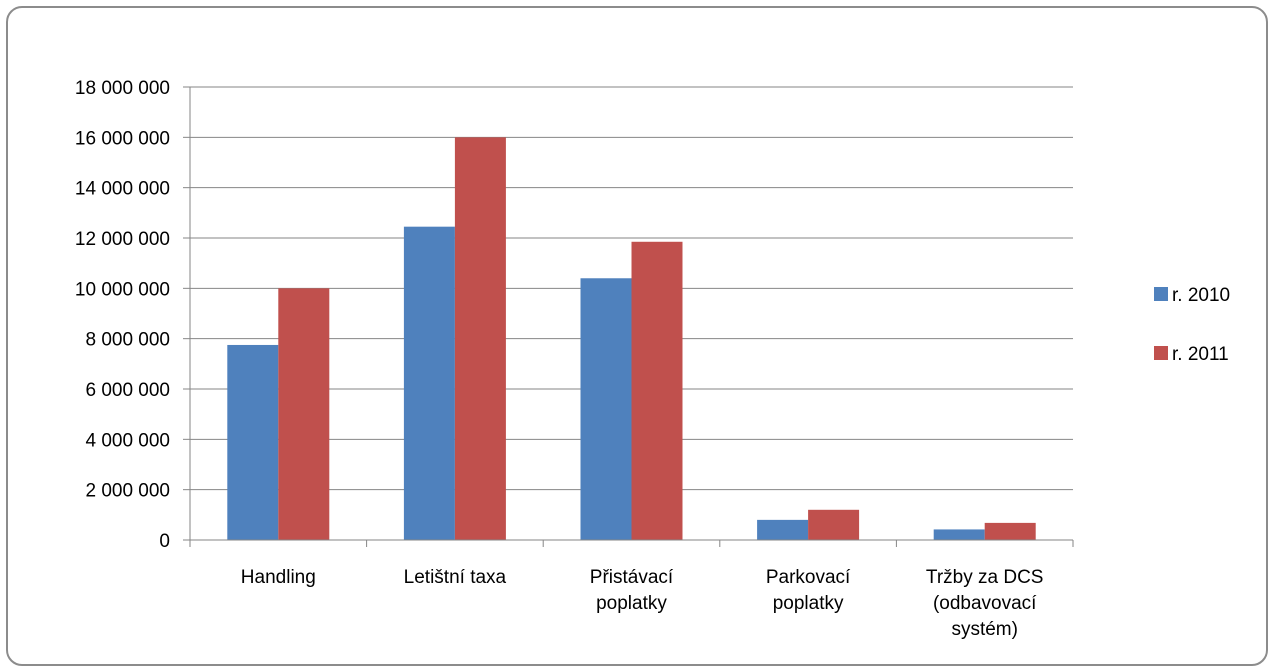 This screenshot has width=1276, height=666. Describe the element at coordinates (1201, 295) in the screenshot. I see `legend-label: r. 2010` at that location.